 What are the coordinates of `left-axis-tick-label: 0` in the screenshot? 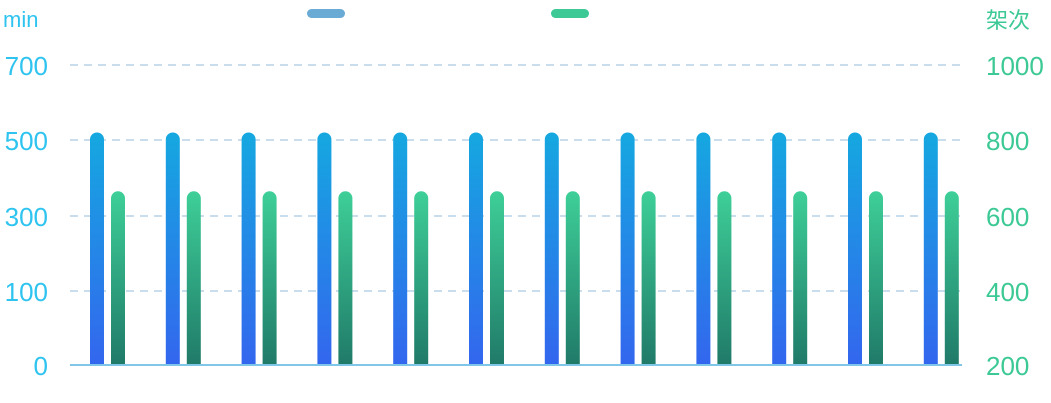 It's located at (41, 366).